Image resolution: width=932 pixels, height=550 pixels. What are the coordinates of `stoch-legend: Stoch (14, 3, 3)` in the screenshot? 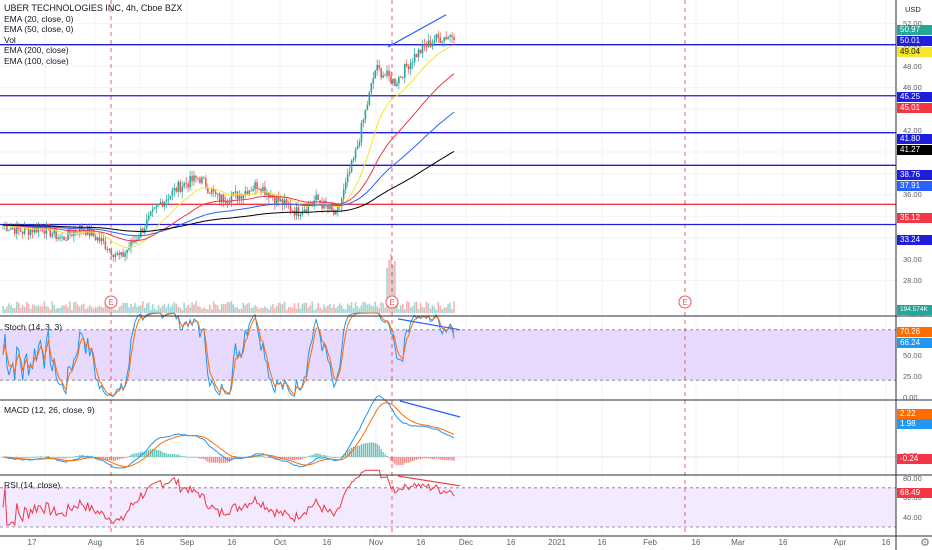 It's located at (33, 327).